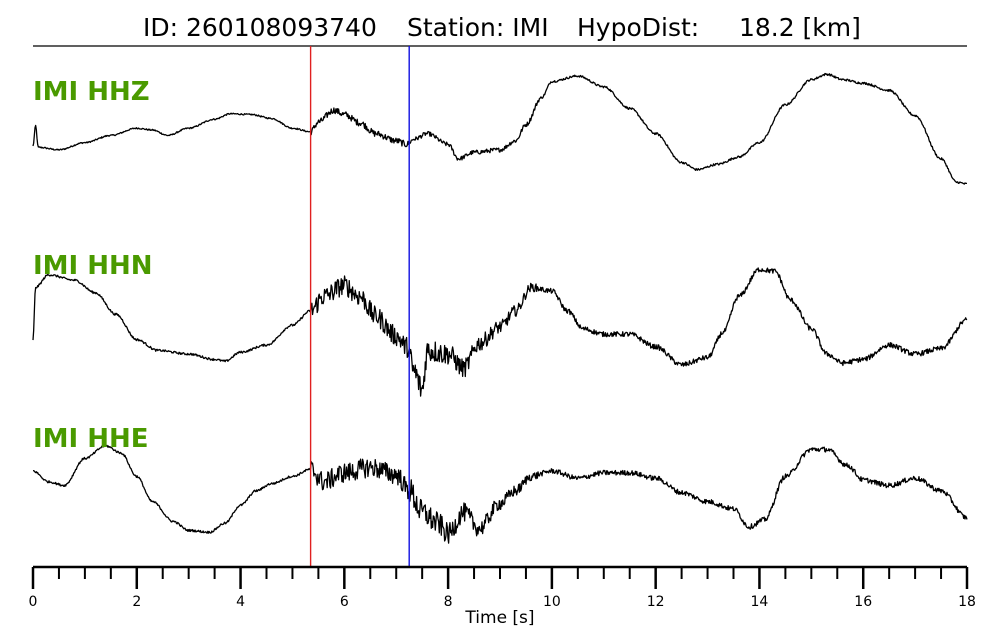  Describe the element at coordinates (136, 602) in the screenshot. I see `tick-label: 2` at that location.